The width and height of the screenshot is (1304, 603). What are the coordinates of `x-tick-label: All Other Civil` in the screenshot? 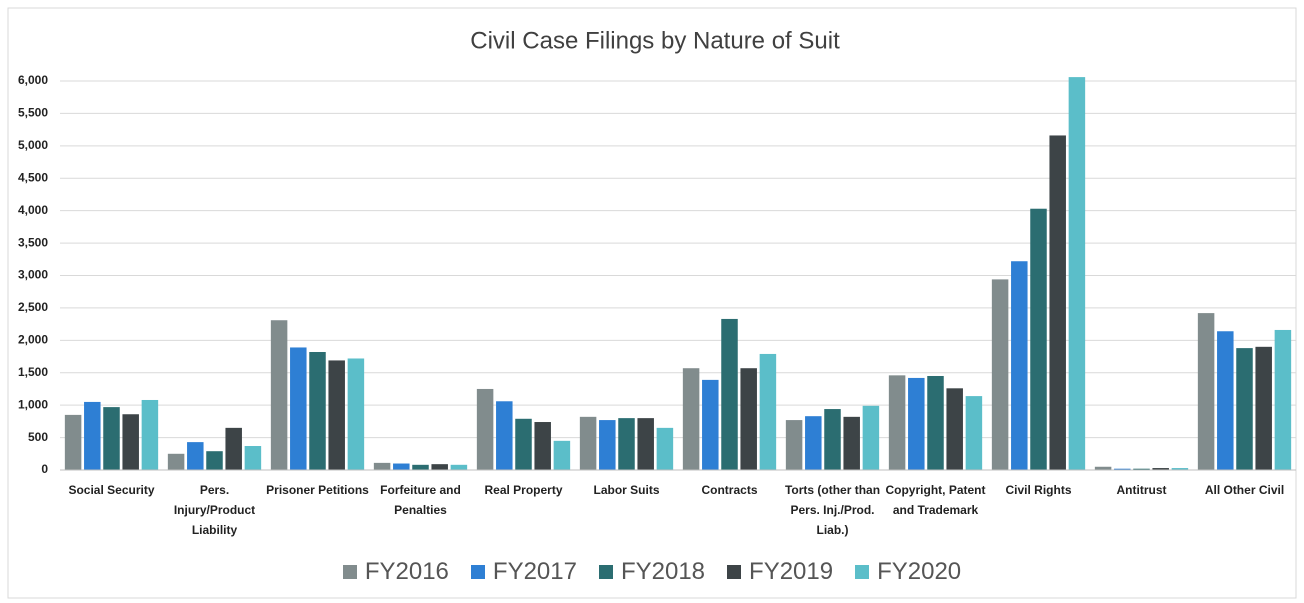 It's located at (1244, 490).